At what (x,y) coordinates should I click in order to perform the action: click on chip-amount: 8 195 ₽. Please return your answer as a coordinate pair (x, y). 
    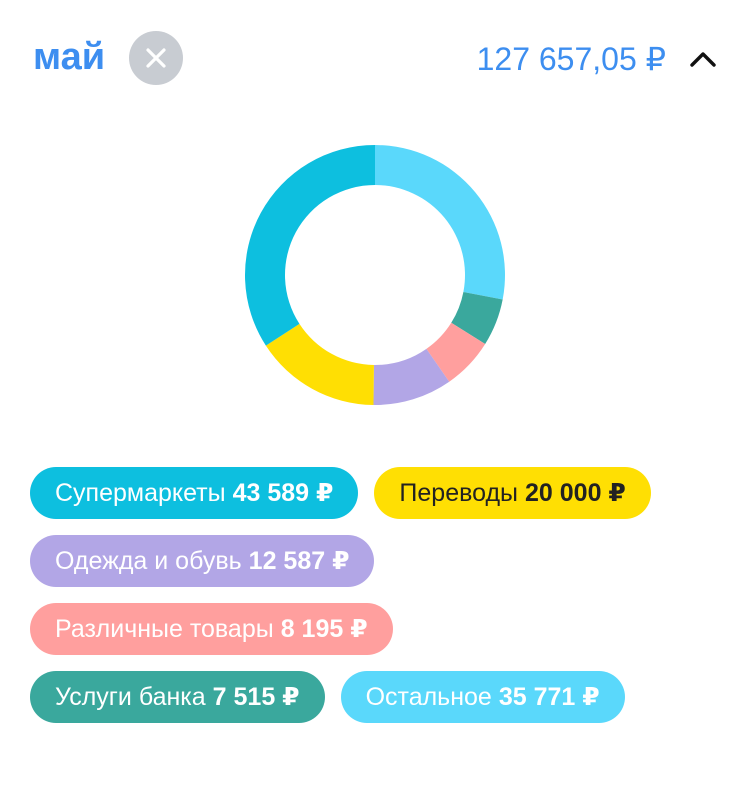
    Looking at the image, I should click on (324, 629).